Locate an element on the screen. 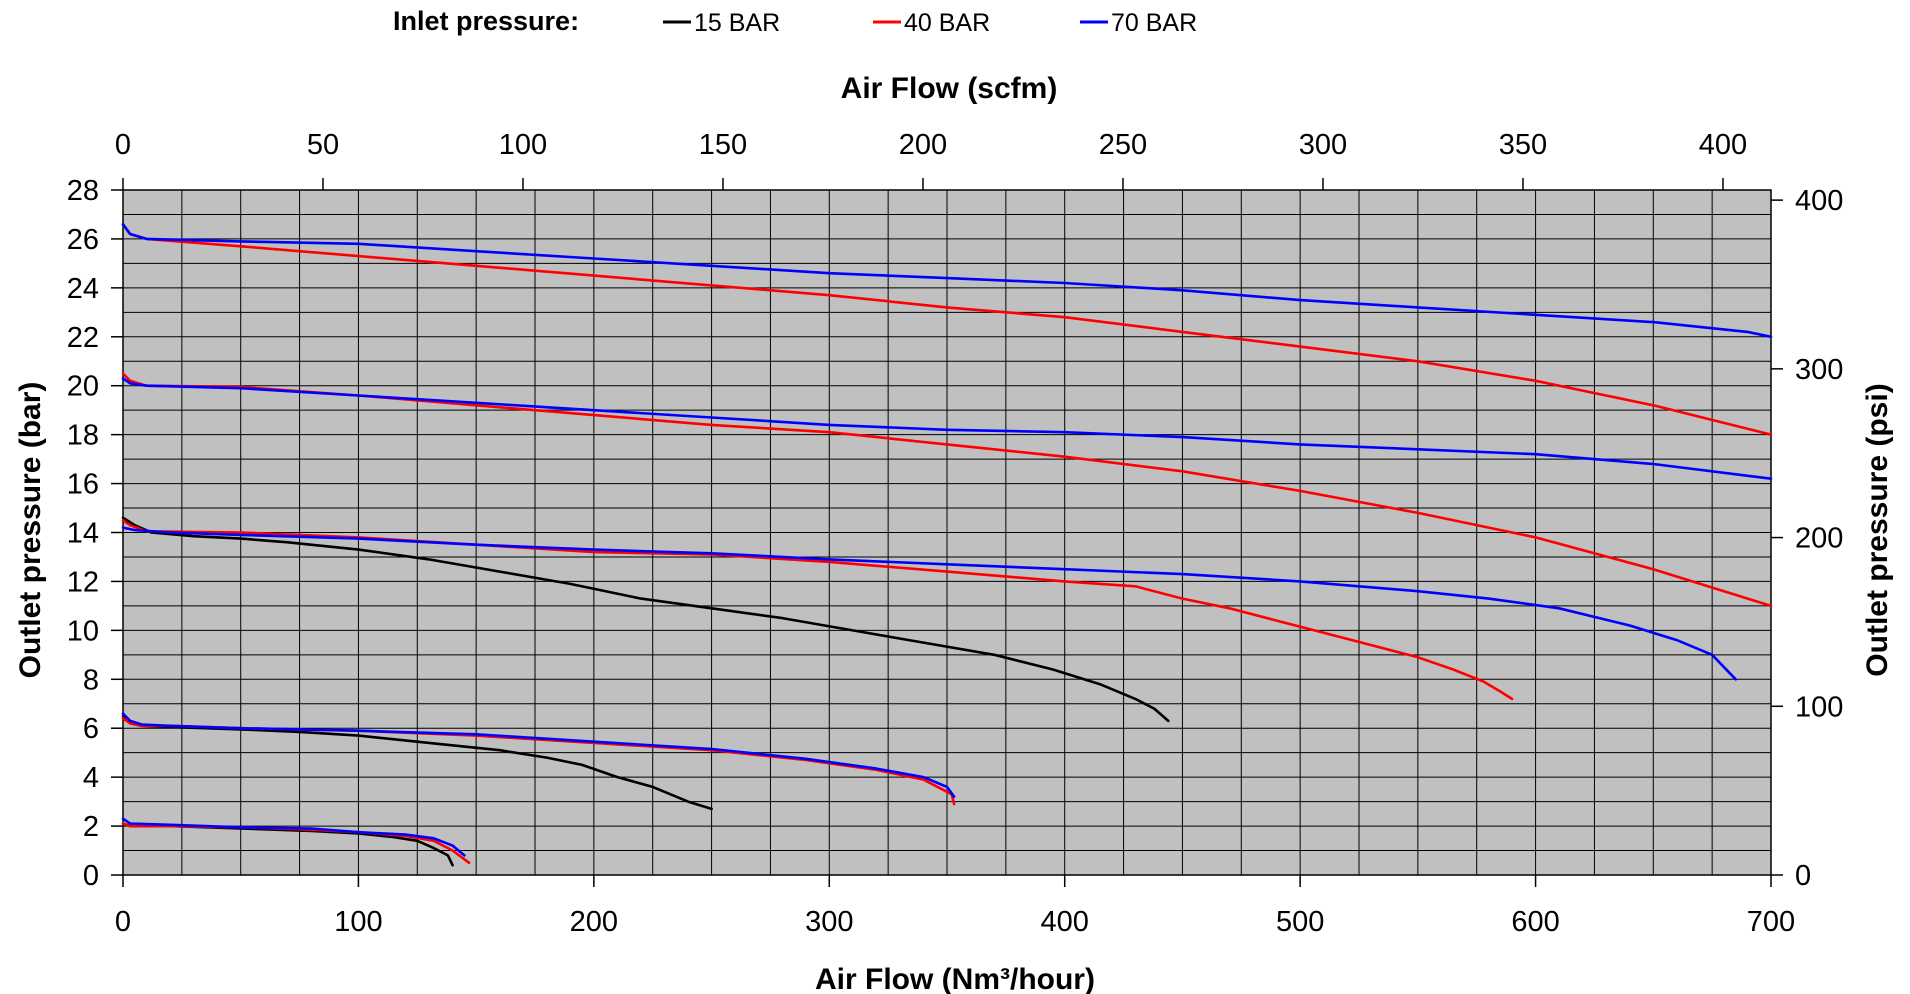 The height and width of the screenshot is (994, 1910). x-bottom-tick-label: 0 is located at coordinates (123, 922).